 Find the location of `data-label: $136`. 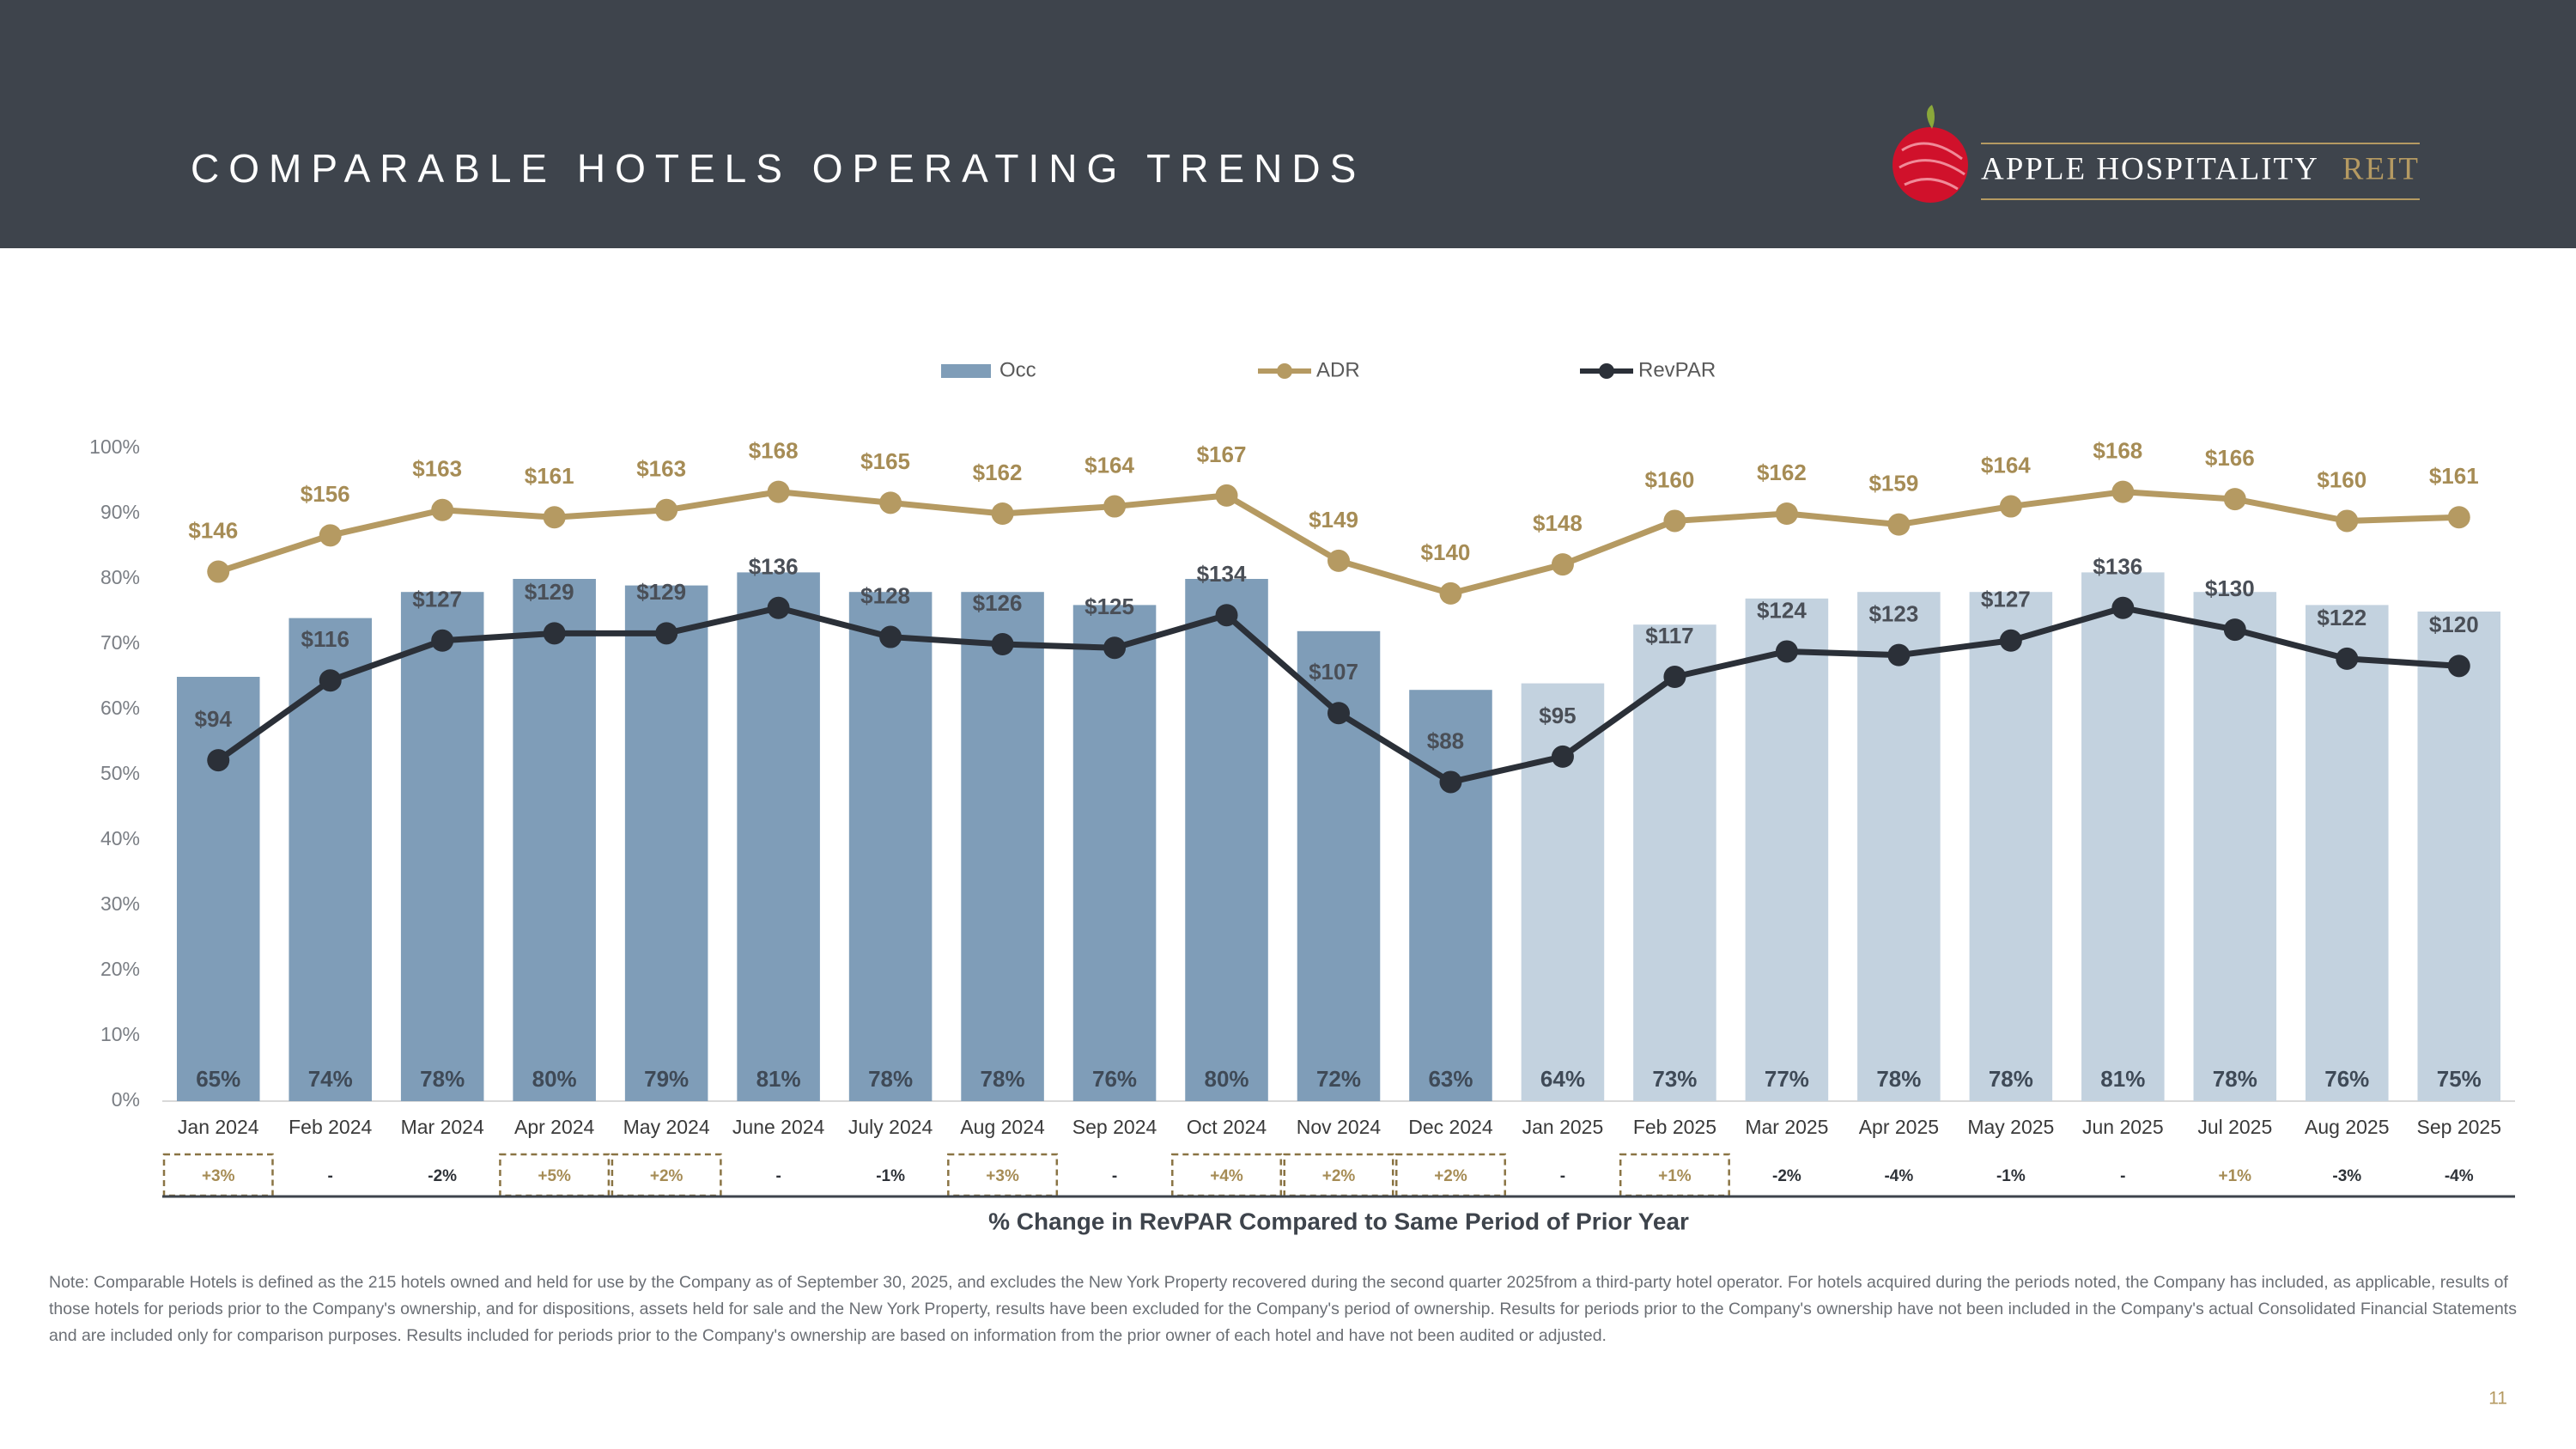

data-label: $136 is located at coordinates (2118, 567).